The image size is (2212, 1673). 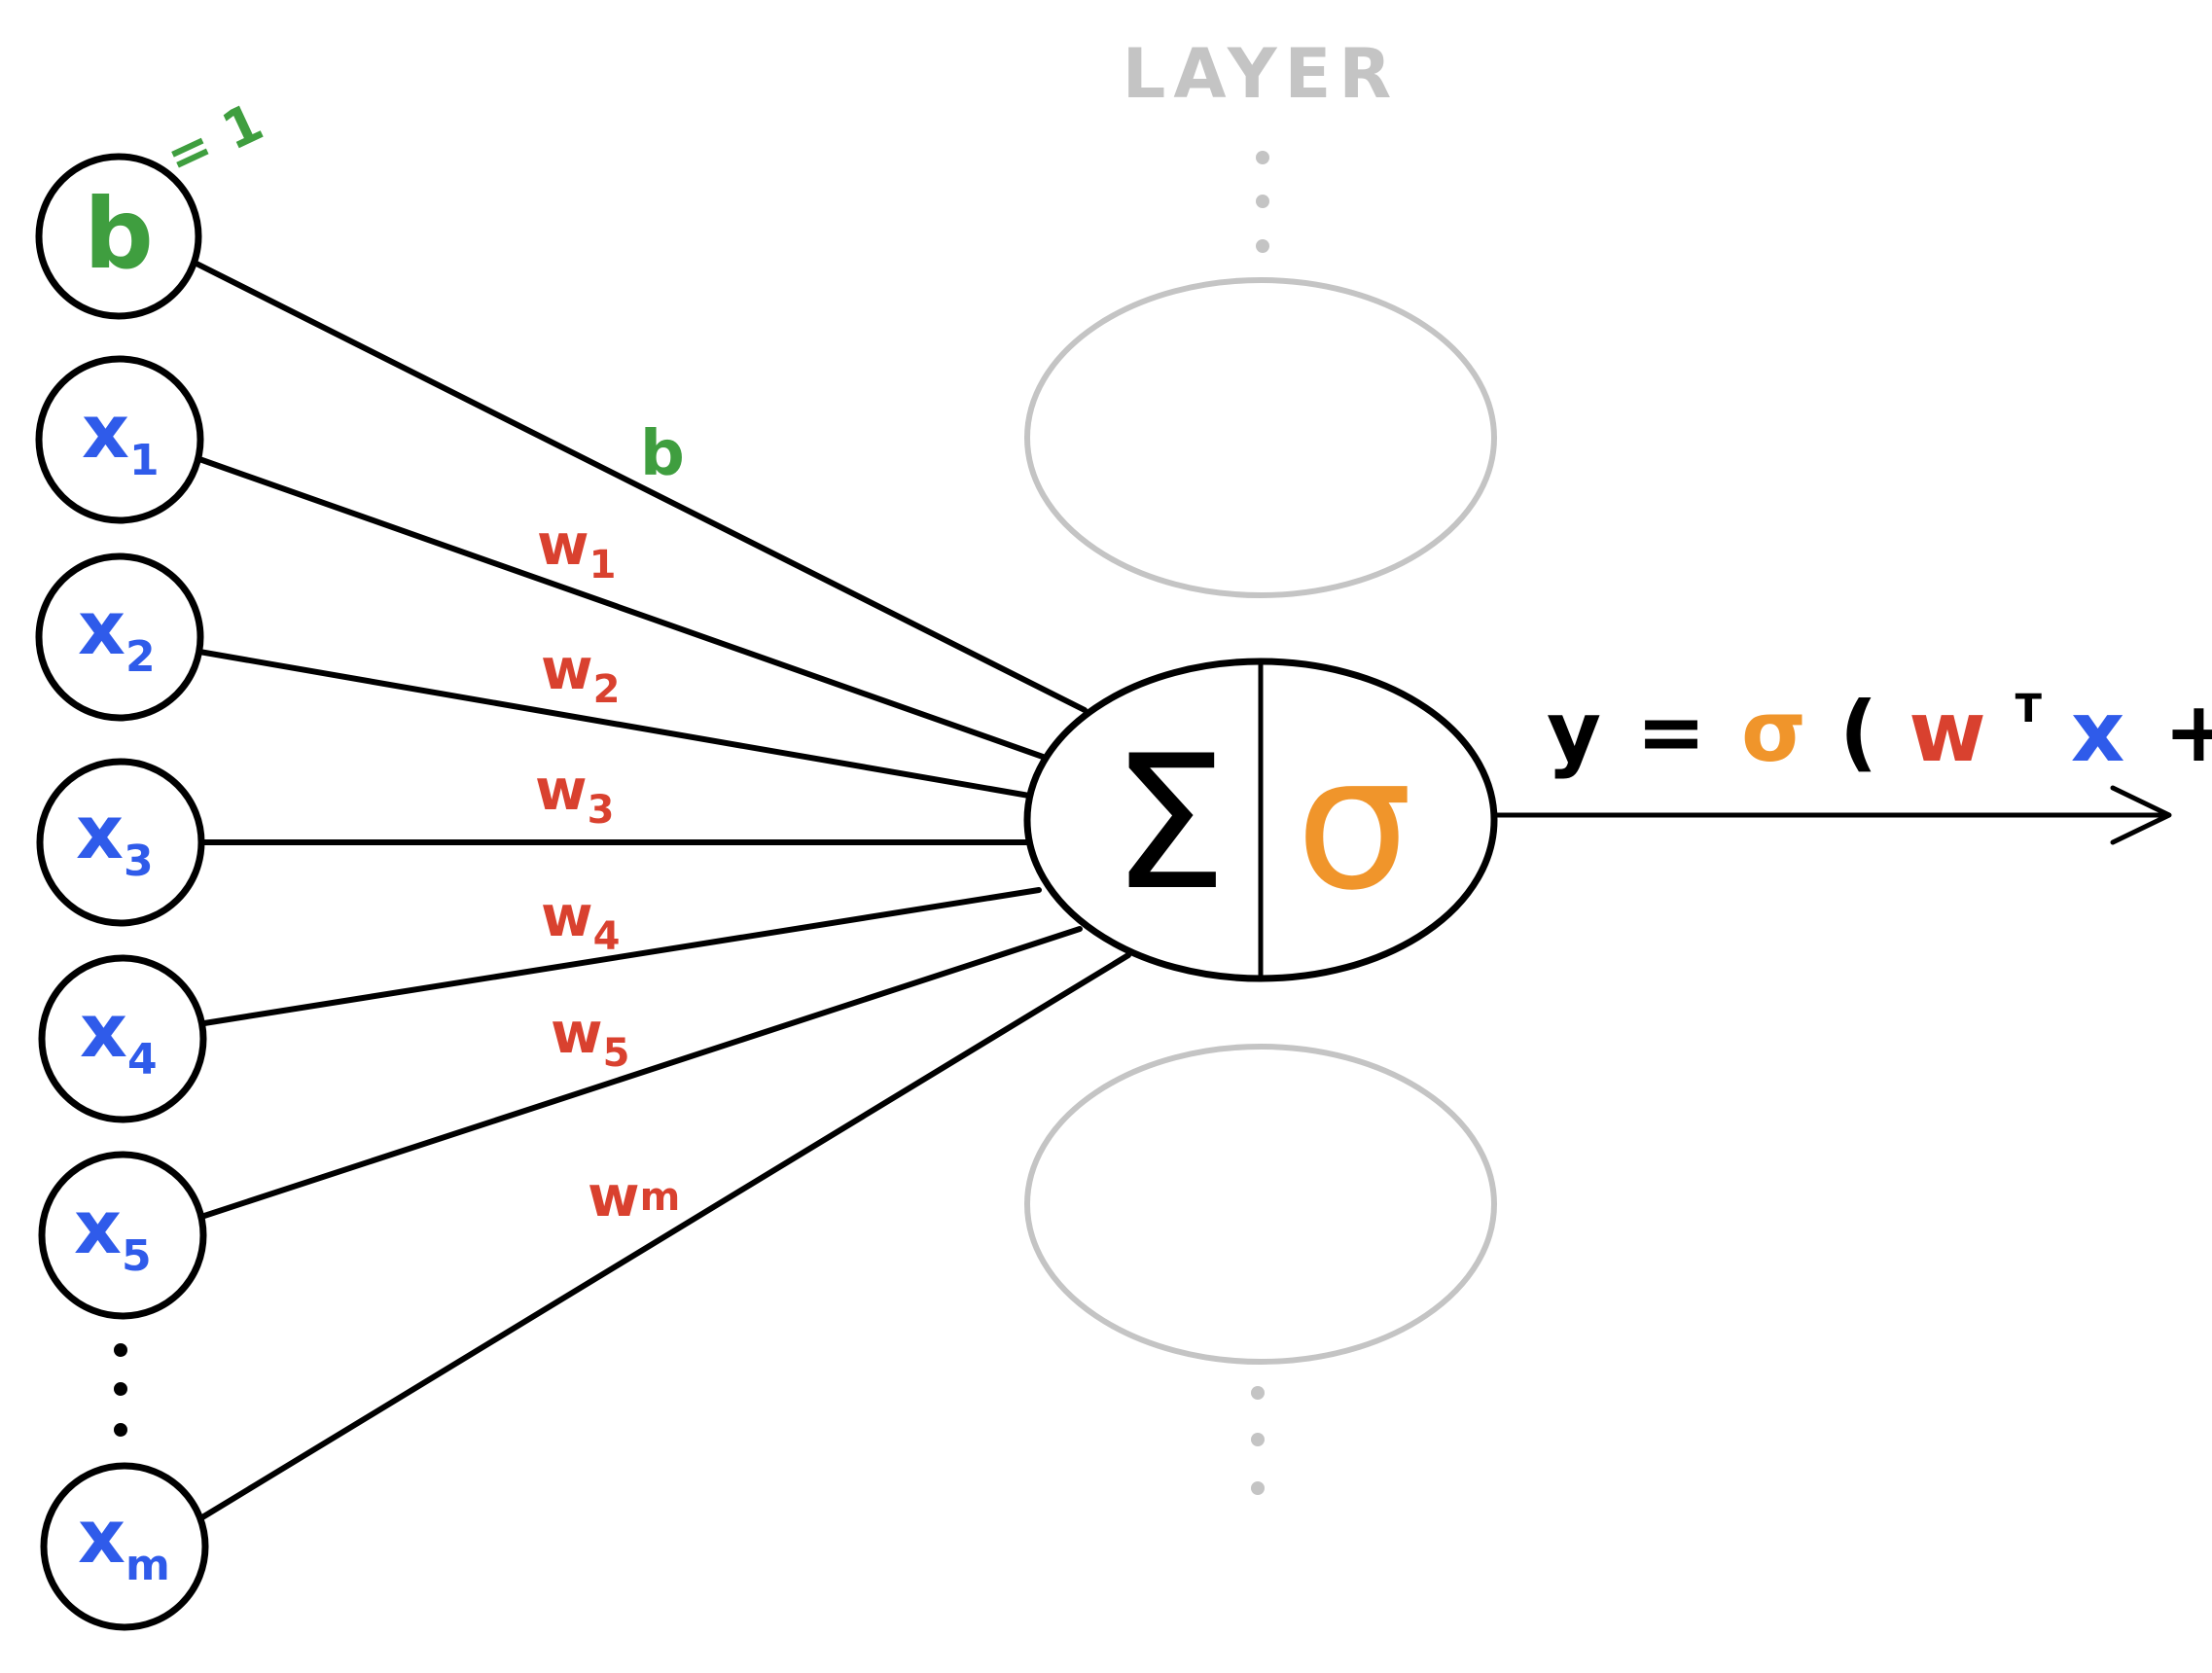 What do you see at coordinates (580, 674) in the screenshot?
I see `edge-label-w2: w2` at bounding box center [580, 674].